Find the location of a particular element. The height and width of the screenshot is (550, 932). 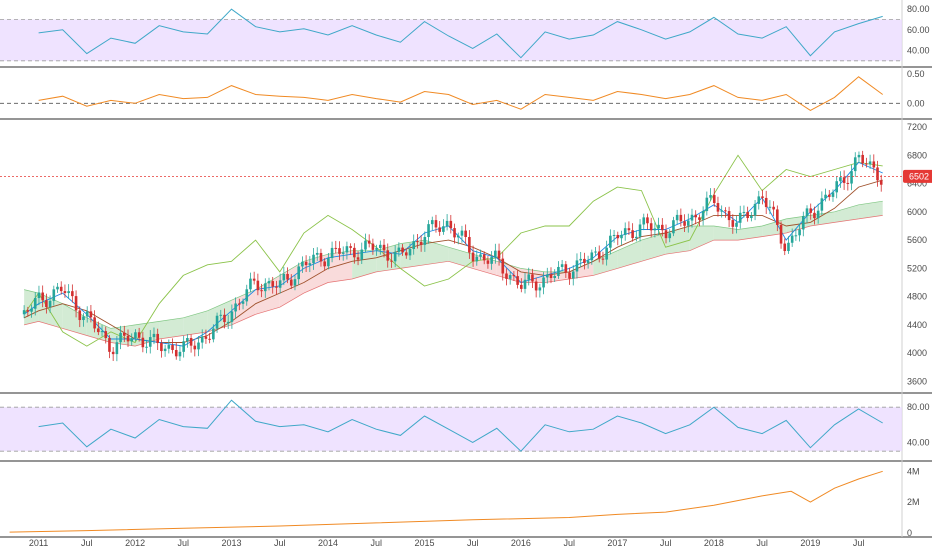

price-y-tick-label: 6000 is located at coordinates (917, 212).